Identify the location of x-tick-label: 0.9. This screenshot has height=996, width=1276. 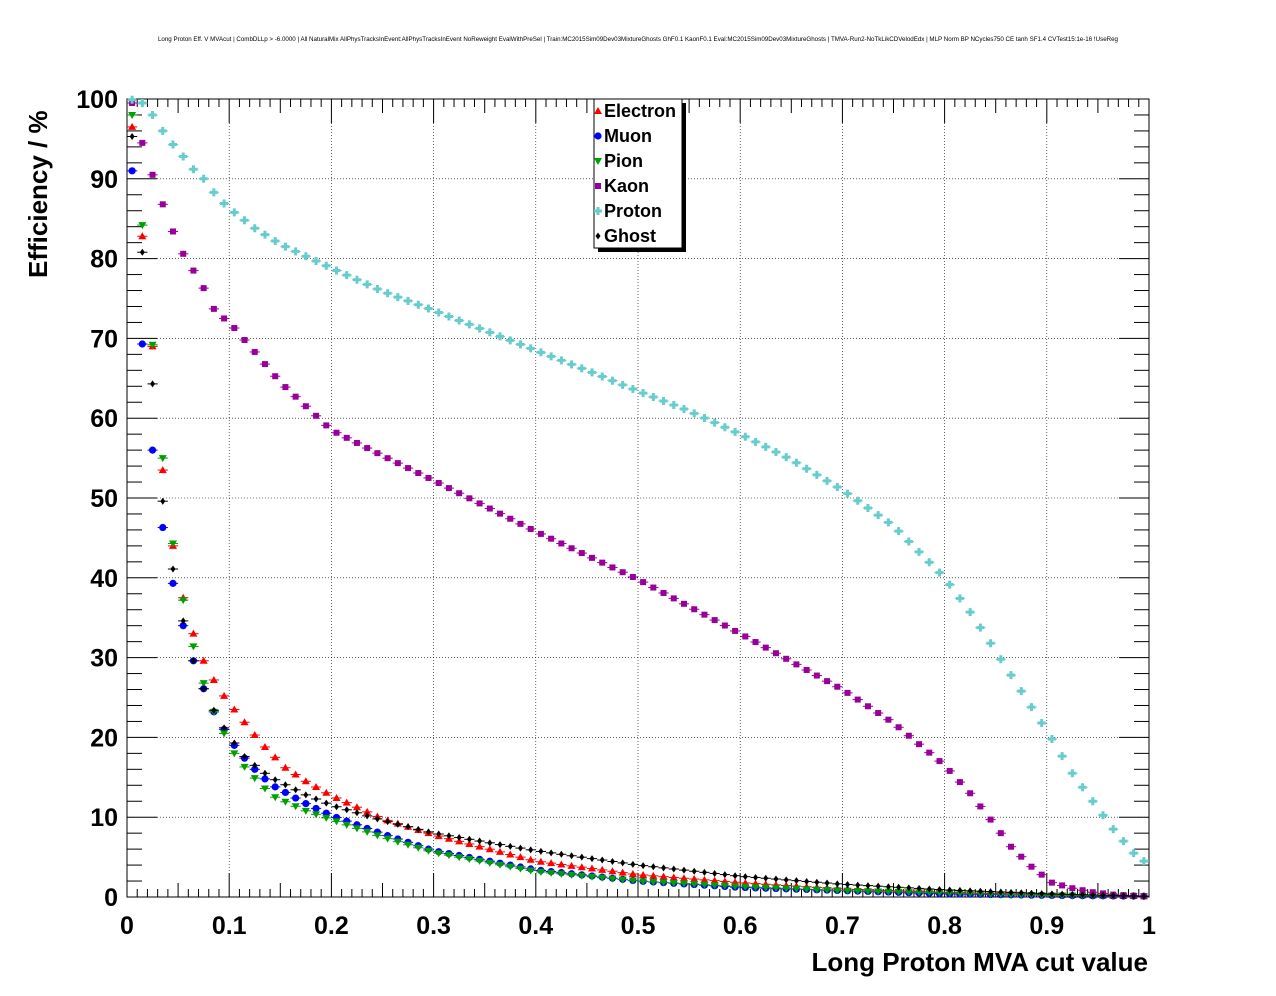
(1046, 926).